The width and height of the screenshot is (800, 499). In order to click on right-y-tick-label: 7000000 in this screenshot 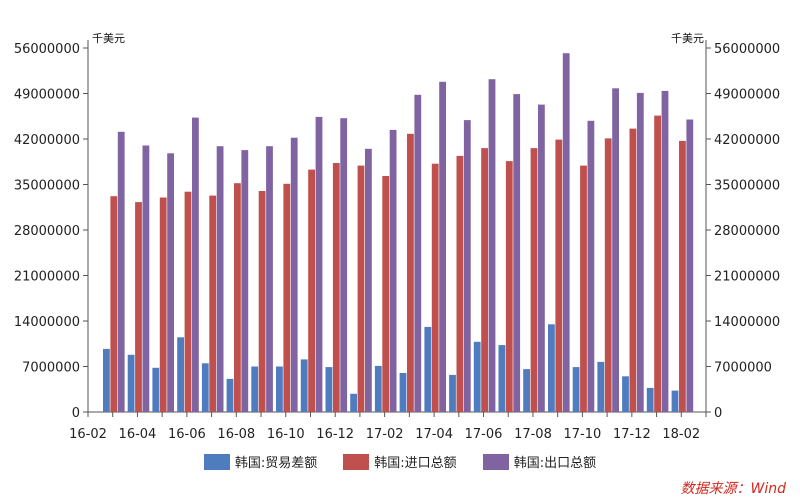, I will do `click(743, 368)`.